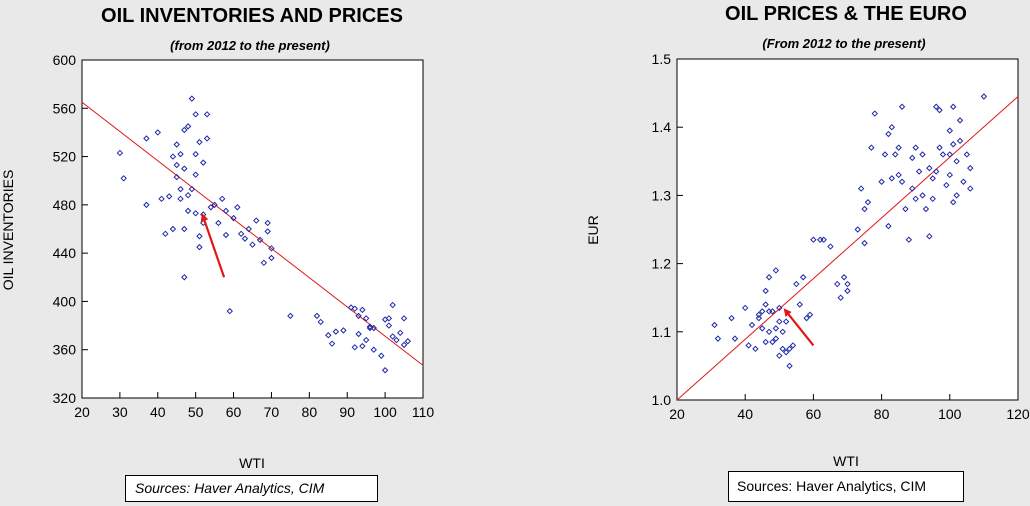  I want to click on left-x-tick-label: 30, so click(120, 412).